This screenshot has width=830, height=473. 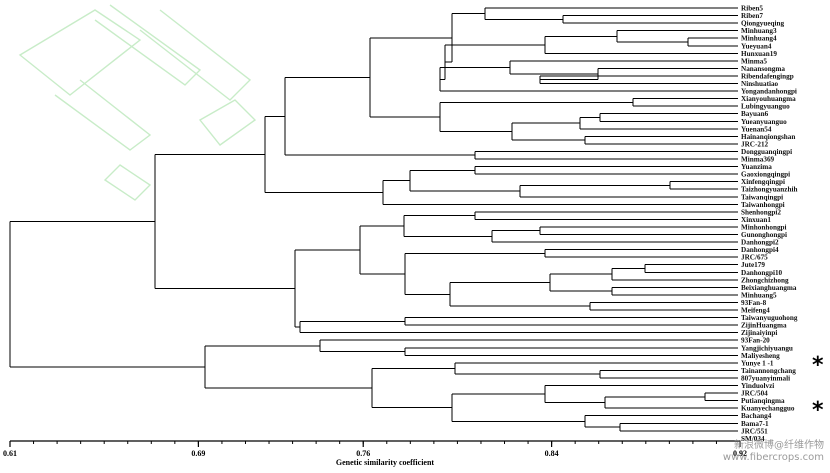 What do you see at coordinates (765, 107) in the screenshot?
I see `leaf-label: Lubingyuanguo` at bounding box center [765, 107].